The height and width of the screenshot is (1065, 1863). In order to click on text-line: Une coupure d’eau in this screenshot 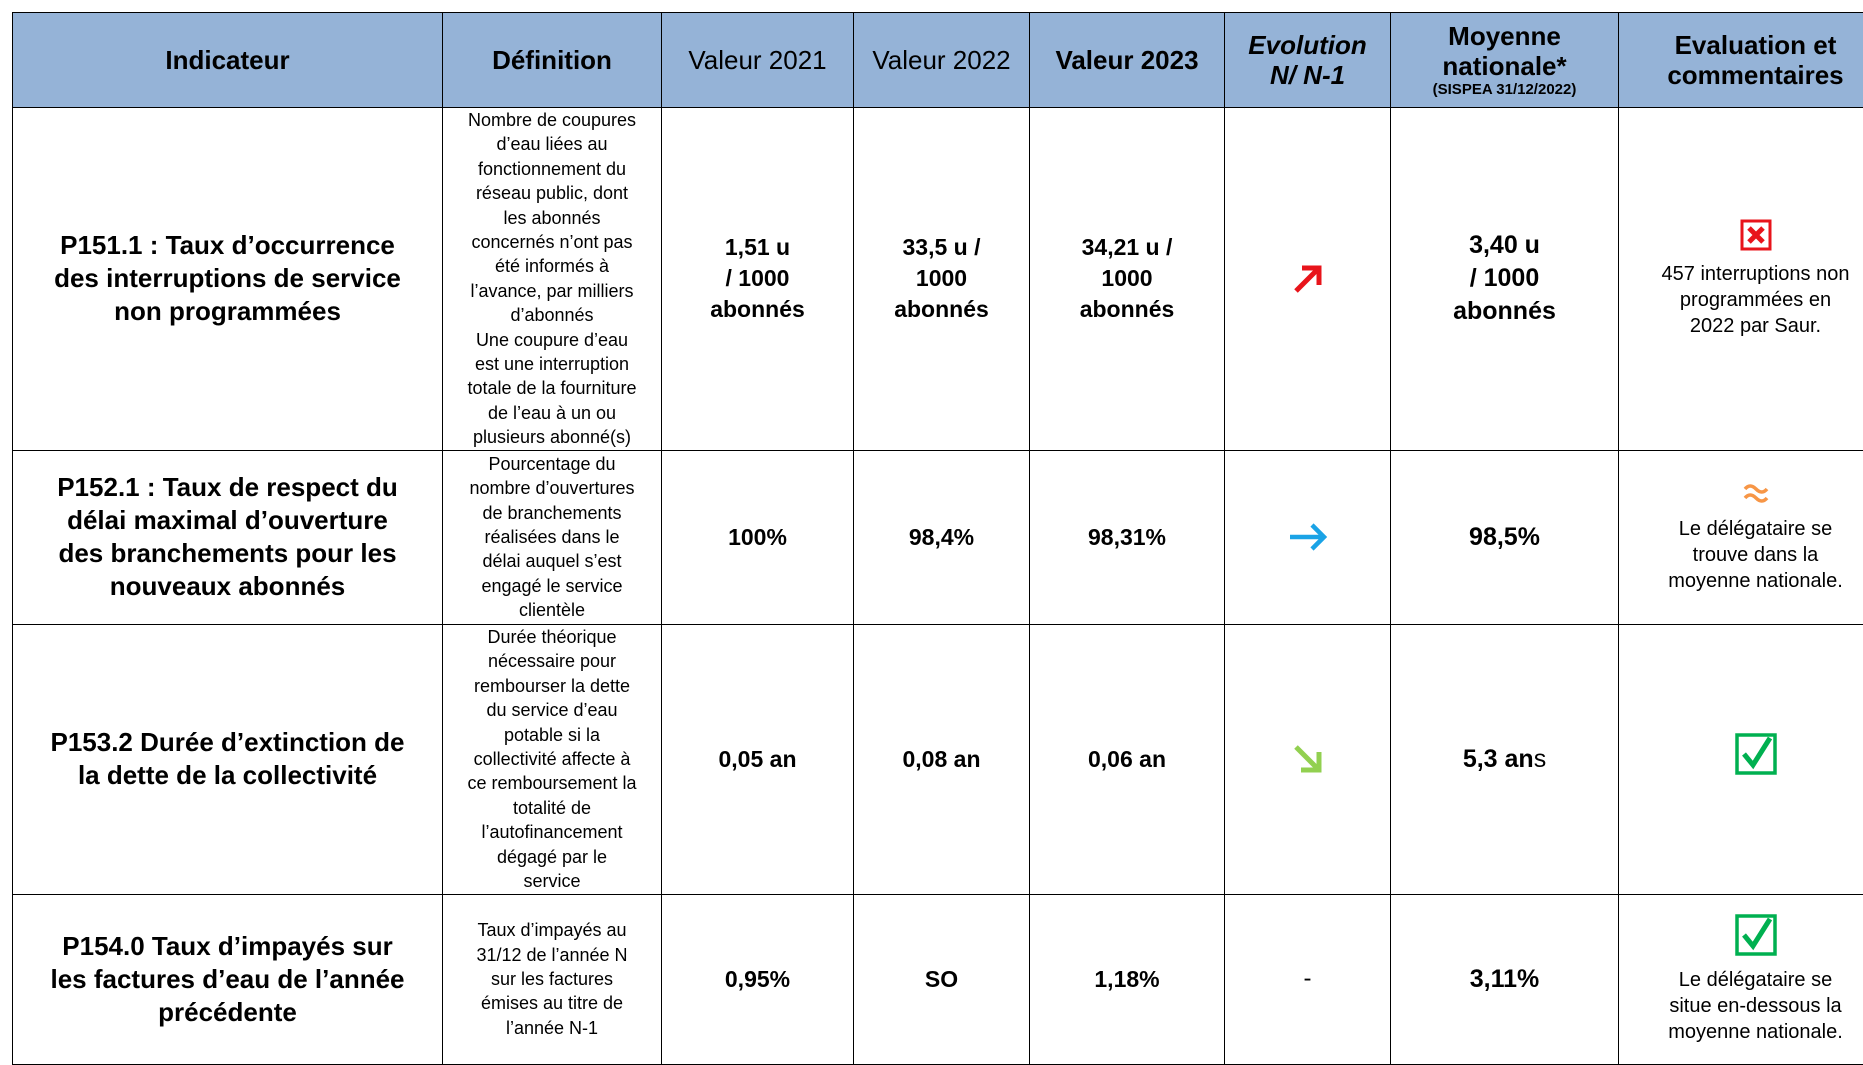, I will do `click(552, 340)`.